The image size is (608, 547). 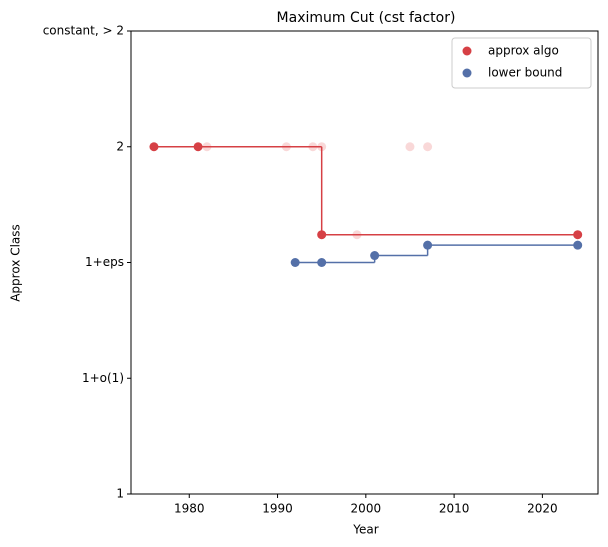 I want to click on y-tick-label: constant, > 2, so click(x=83, y=31).